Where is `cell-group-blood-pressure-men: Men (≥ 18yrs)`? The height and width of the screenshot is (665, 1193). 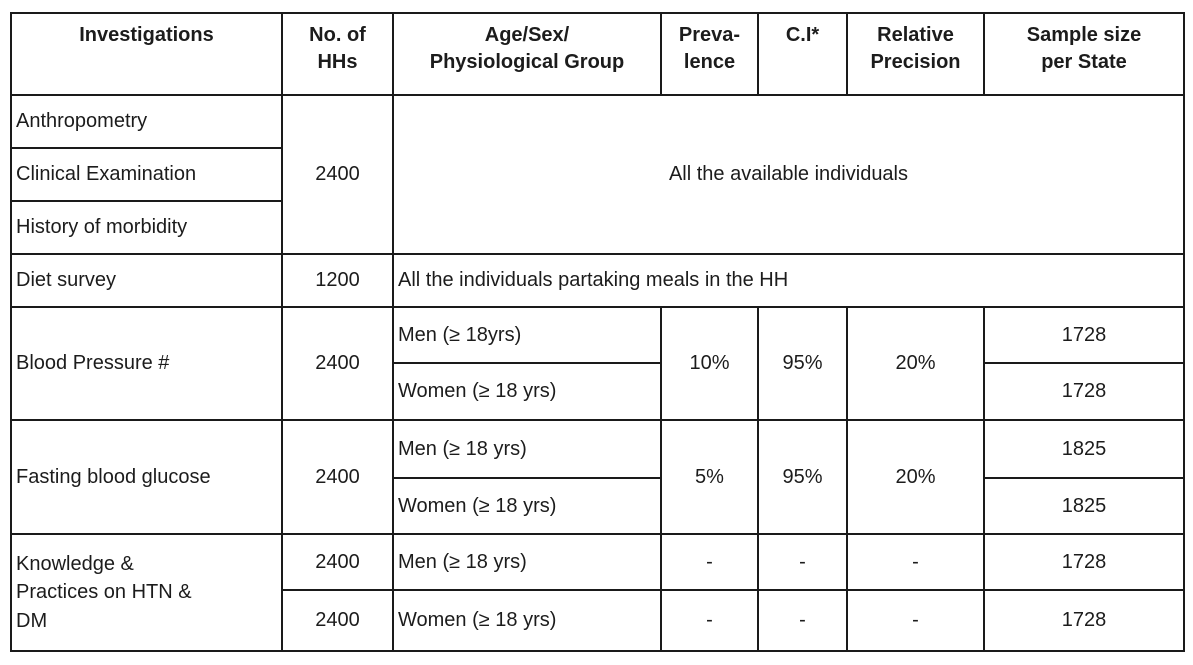 cell-group-blood-pressure-men: Men (≥ 18yrs) is located at coordinates (527, 335).